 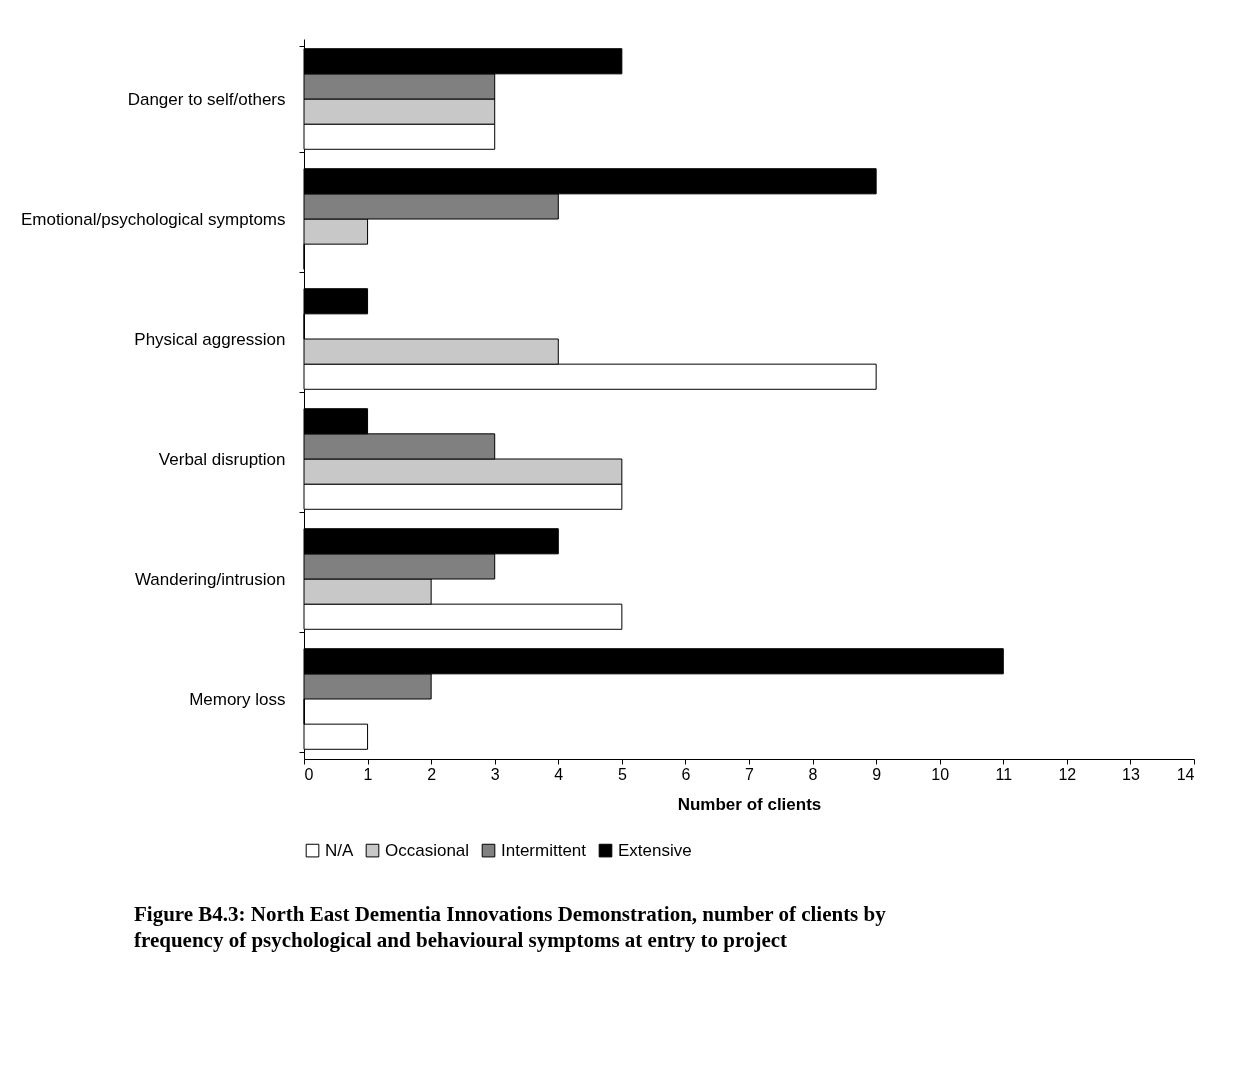 I want to click on x-tick-label: 4, so click(x=559, y=774).